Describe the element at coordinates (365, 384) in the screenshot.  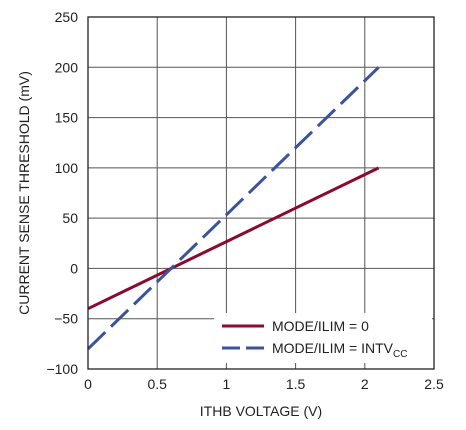
I see `x-tick-label: 2` at that location.